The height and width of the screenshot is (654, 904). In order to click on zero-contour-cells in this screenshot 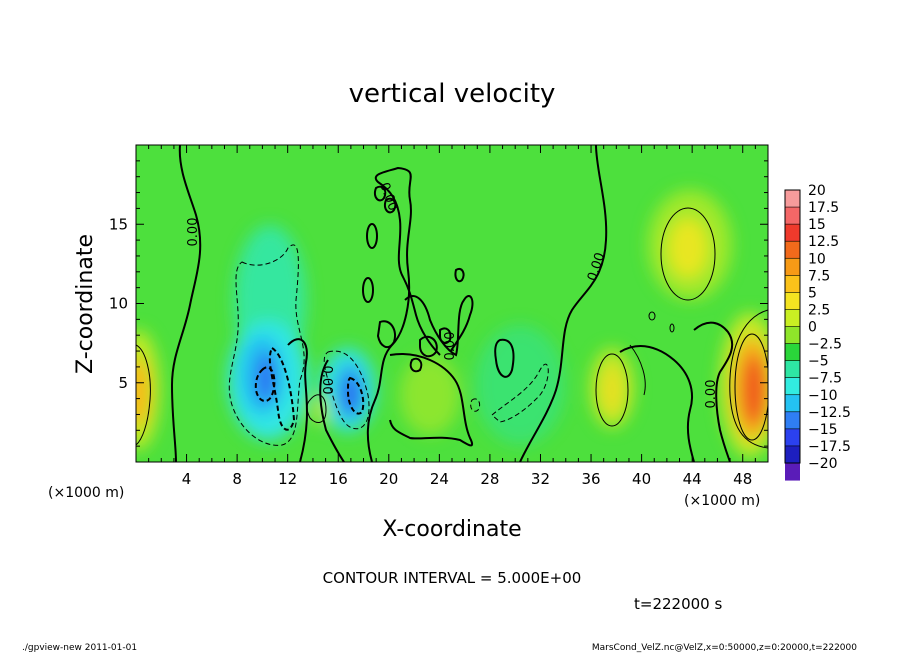, I will do `click(445, 323)`.